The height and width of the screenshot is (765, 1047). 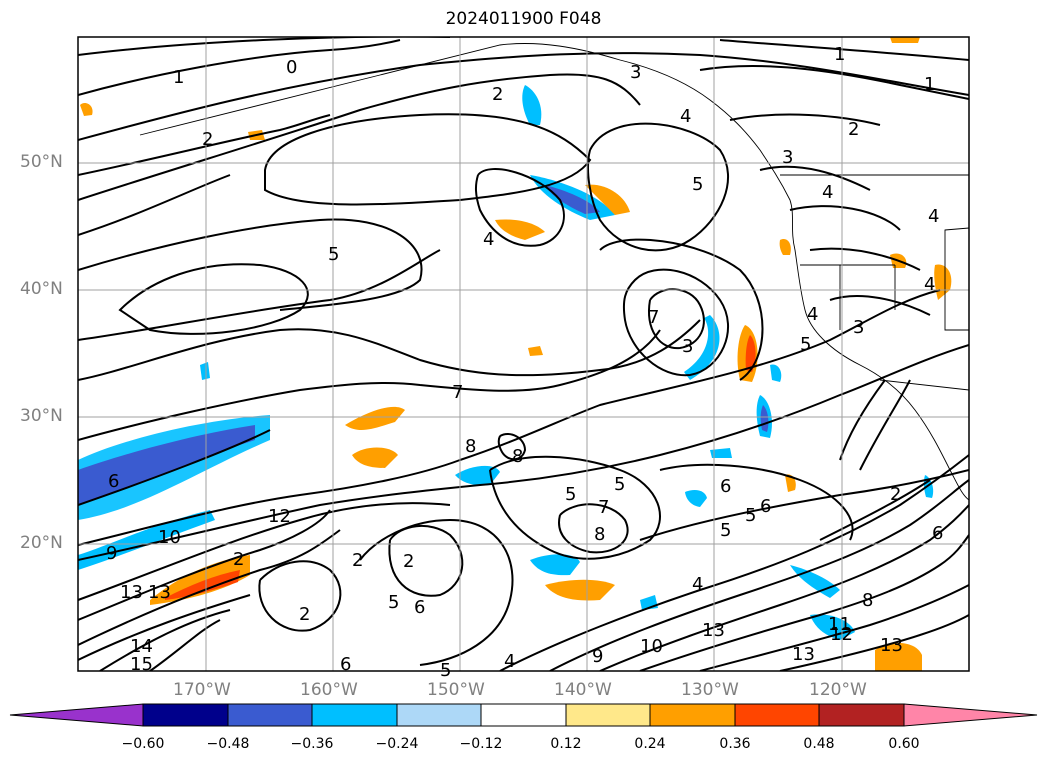 What do you see at coordinates (41, 543) in the screenshot?
I see `latitude-label: 20°N` at bounding box center [41, 543].